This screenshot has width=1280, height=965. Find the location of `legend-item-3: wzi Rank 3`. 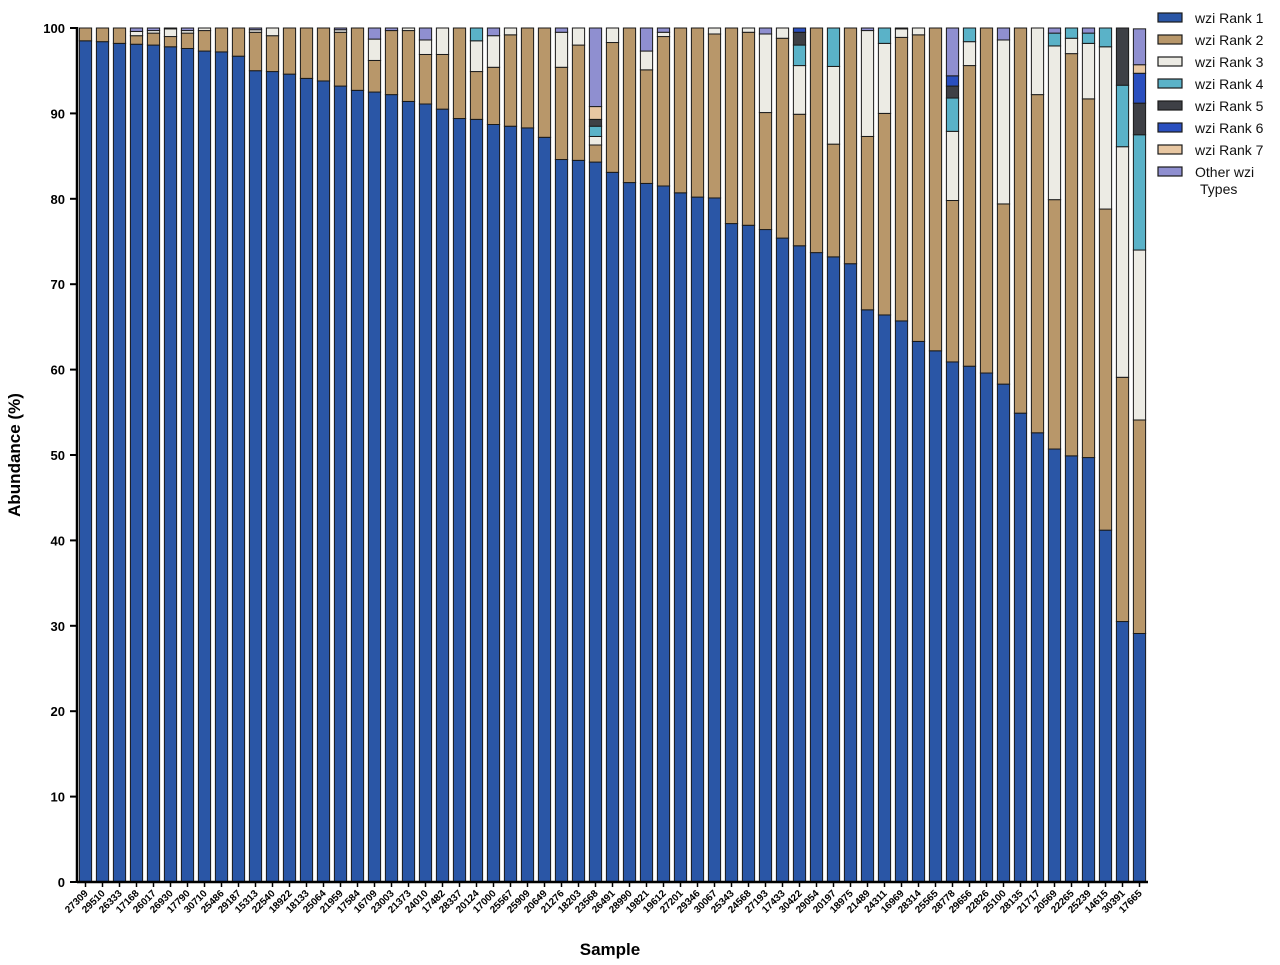

legend-item-3: wzi Rank 3 is located at coordinates (1210, 62).